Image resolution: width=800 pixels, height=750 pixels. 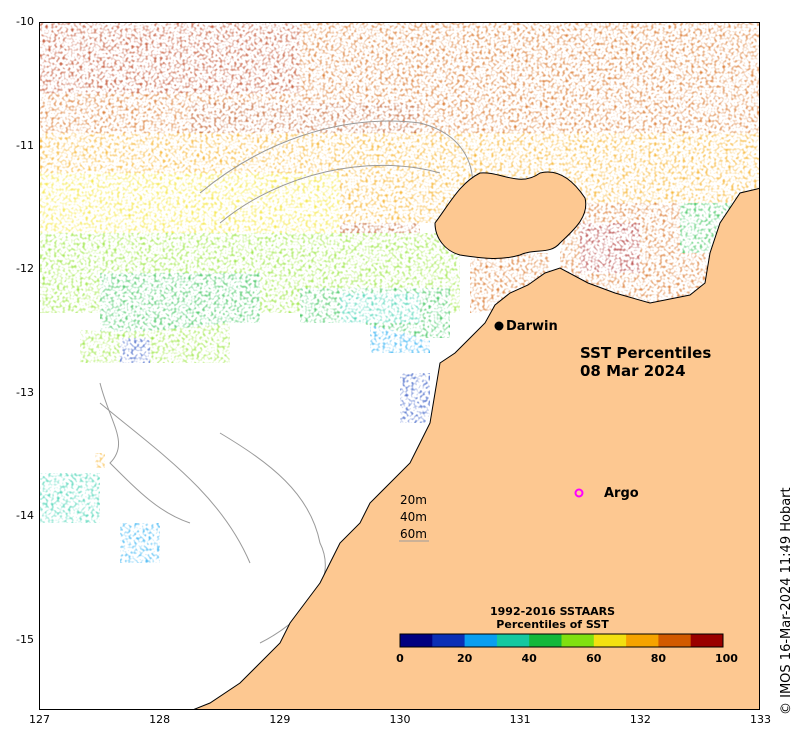 I want to click on colorbar-tick-label: 0, so click(x=400, y=658).